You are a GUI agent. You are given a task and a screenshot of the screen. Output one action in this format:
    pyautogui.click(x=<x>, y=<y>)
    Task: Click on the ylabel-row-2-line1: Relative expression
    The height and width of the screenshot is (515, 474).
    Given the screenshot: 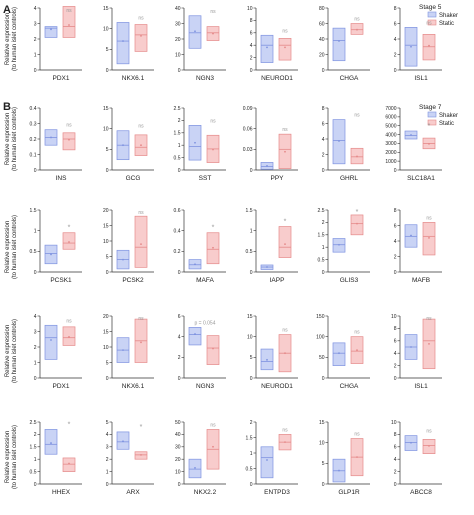 What is the action you would take?
    pyautogui.click(x=8, y=139)
    